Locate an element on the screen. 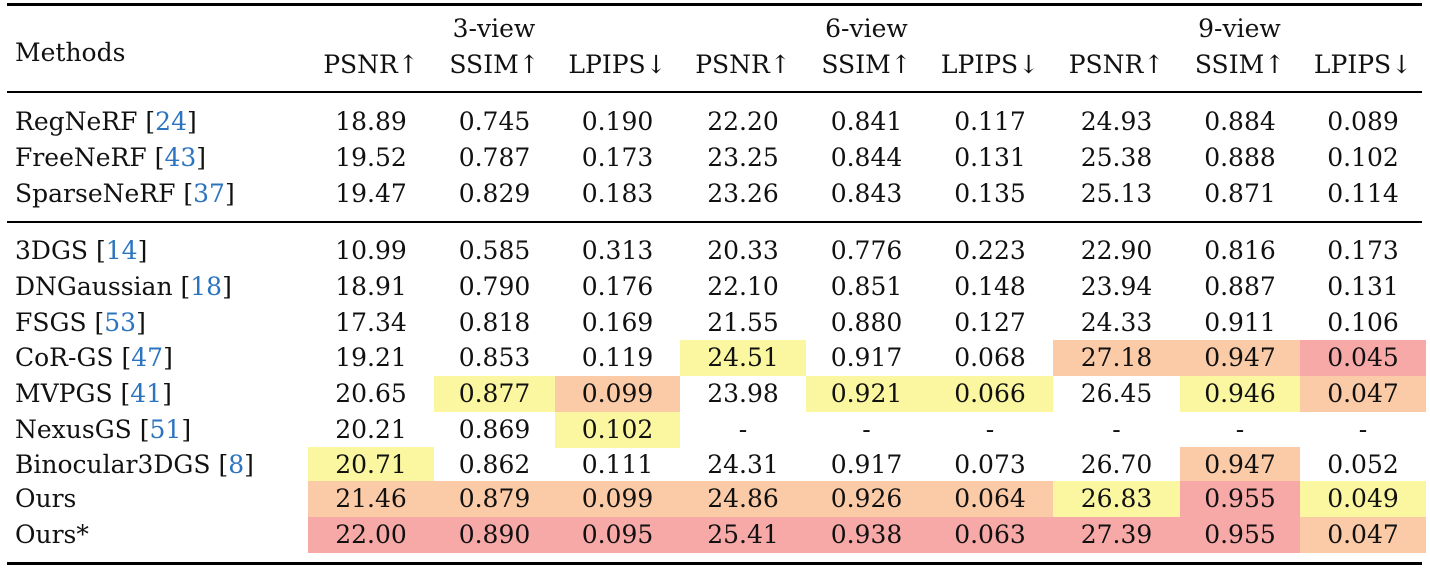 Image resolution: width=1430 pixels, height=572 pixels. metric-cell: 24.51 is located at coordinates (743, 358).